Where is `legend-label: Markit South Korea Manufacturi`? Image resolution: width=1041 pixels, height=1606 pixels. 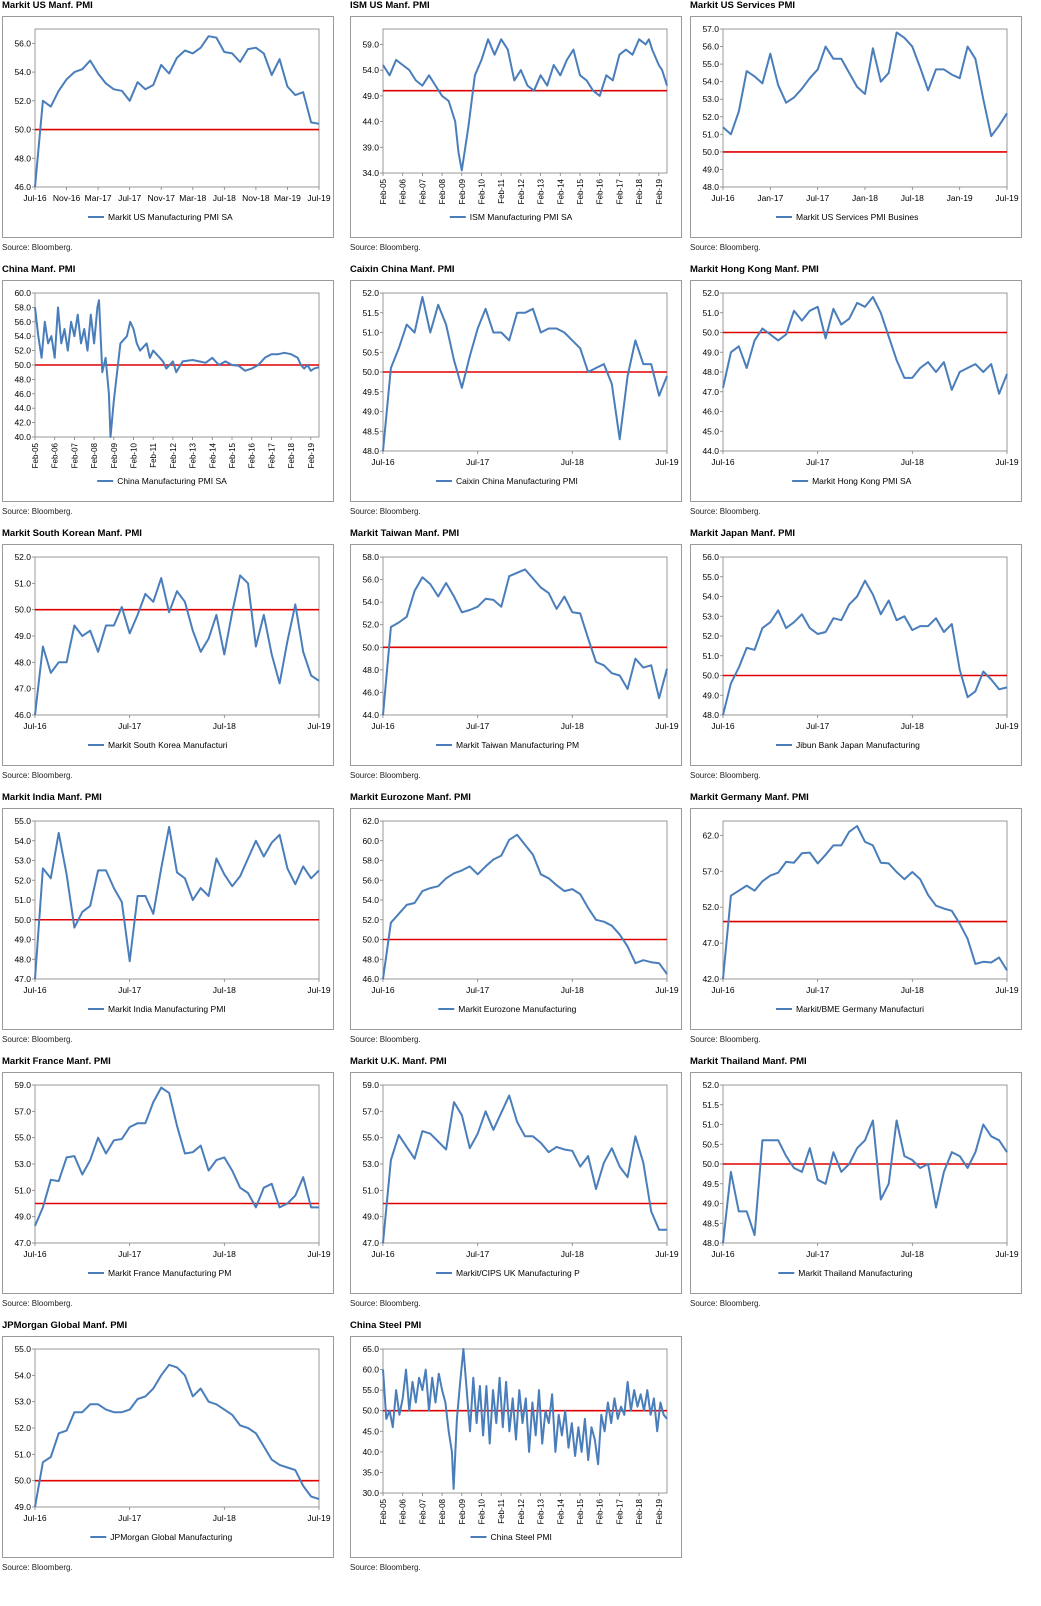 legend-label: Markit South Korea Manufacturi is located at coordinates (168, 745).